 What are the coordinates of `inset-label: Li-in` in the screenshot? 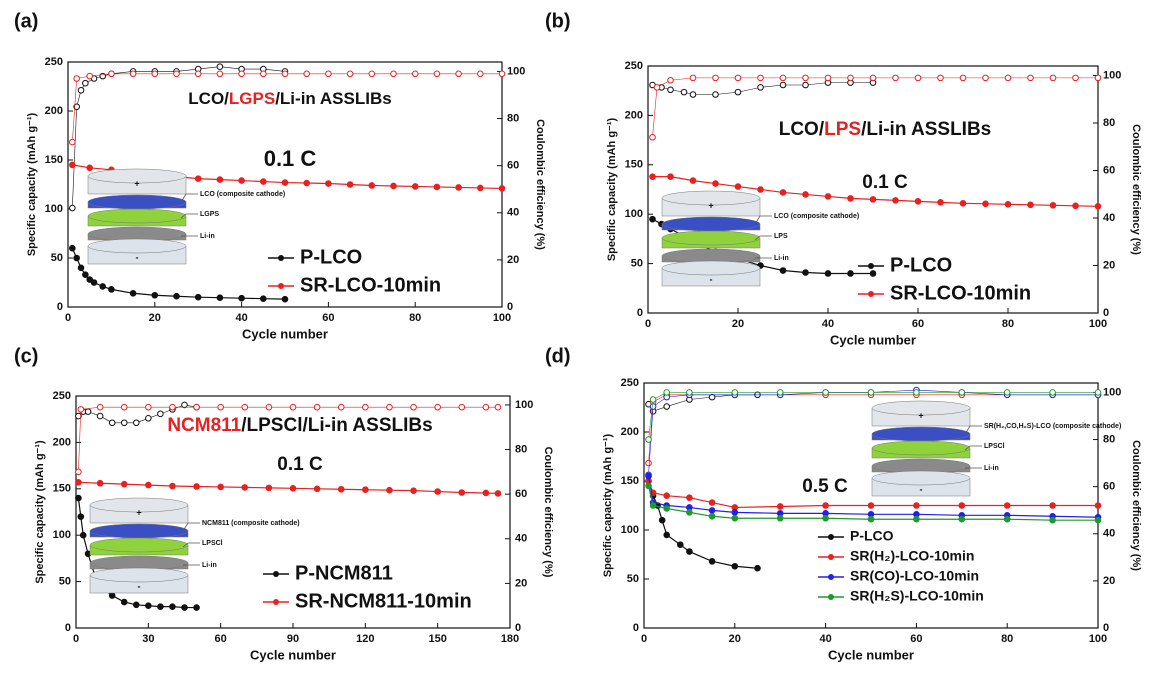 It's located at (991, 468).